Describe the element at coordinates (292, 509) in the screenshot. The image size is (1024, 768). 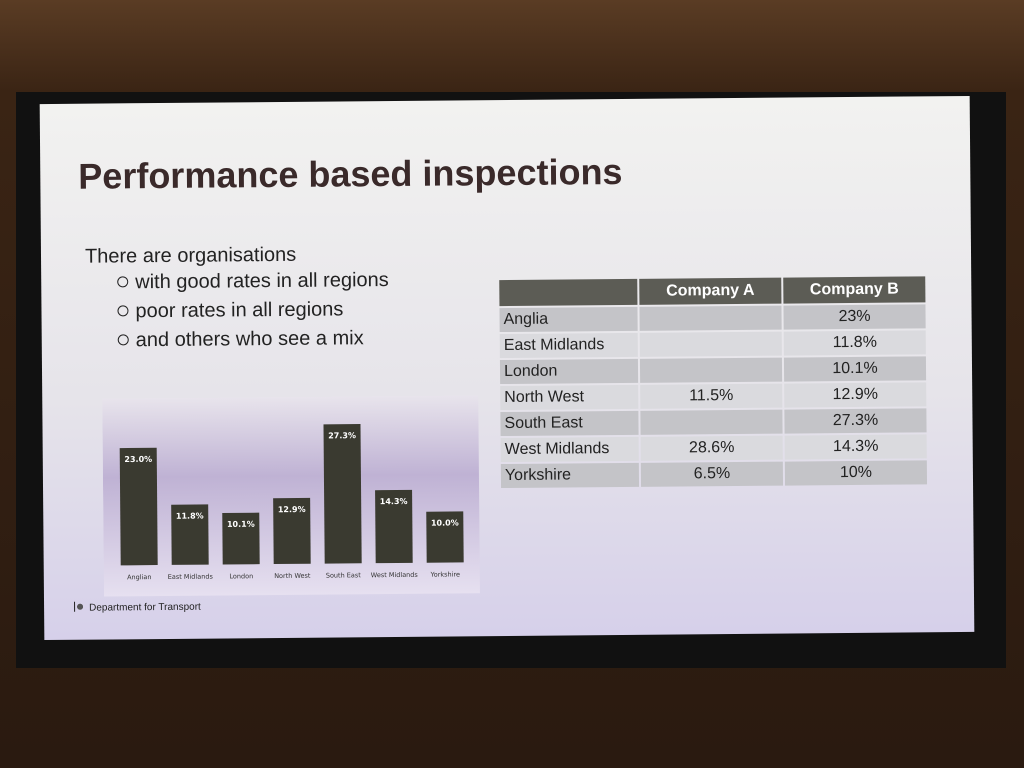
I see `value-label: 12.9%` at that location.